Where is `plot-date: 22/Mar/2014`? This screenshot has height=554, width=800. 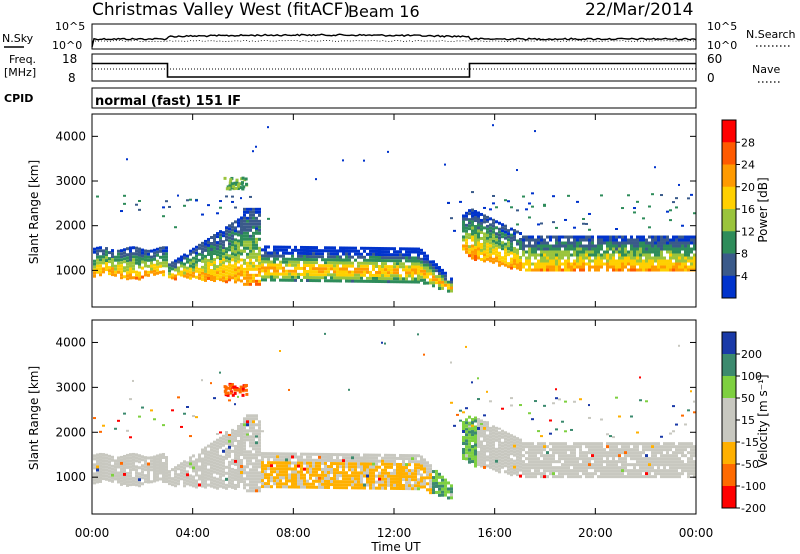
plot-date: 22/Mar/2014 is located at coordinates (639, 10).